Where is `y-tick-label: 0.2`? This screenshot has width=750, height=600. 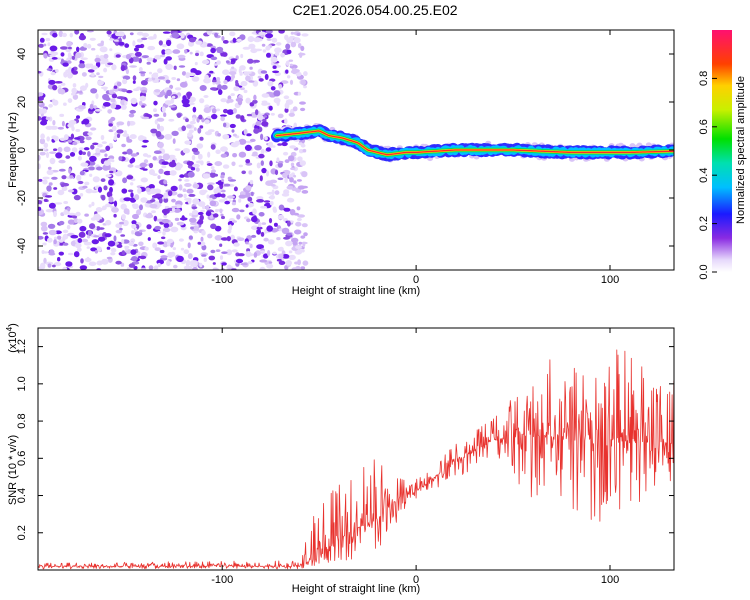 y-tick-label: 0.2 is located at coordinates (22, 532).